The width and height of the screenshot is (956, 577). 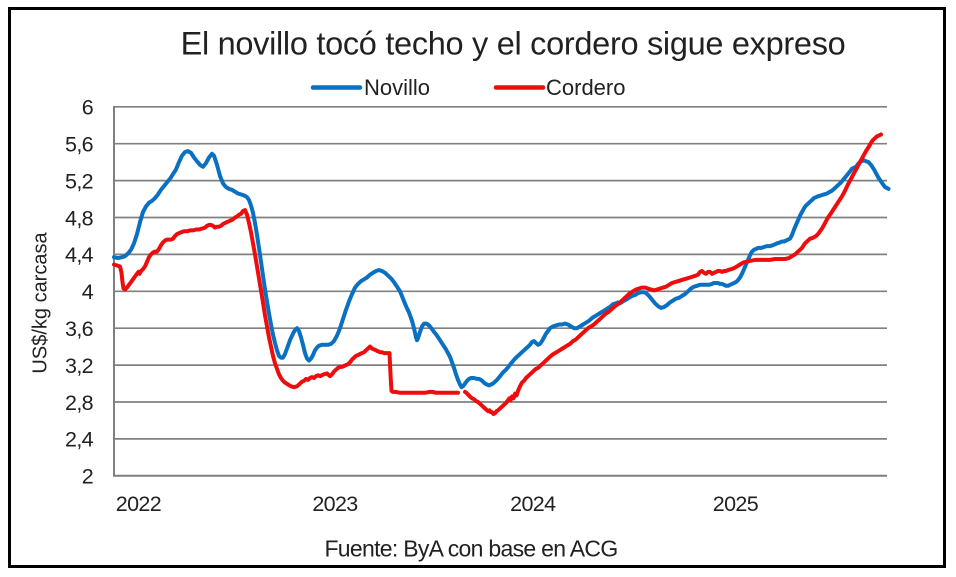 What do you see at coordinates (79, 218) in the screenshot?
I see `svg-text: 4,8` at bounding box center [79, 218].